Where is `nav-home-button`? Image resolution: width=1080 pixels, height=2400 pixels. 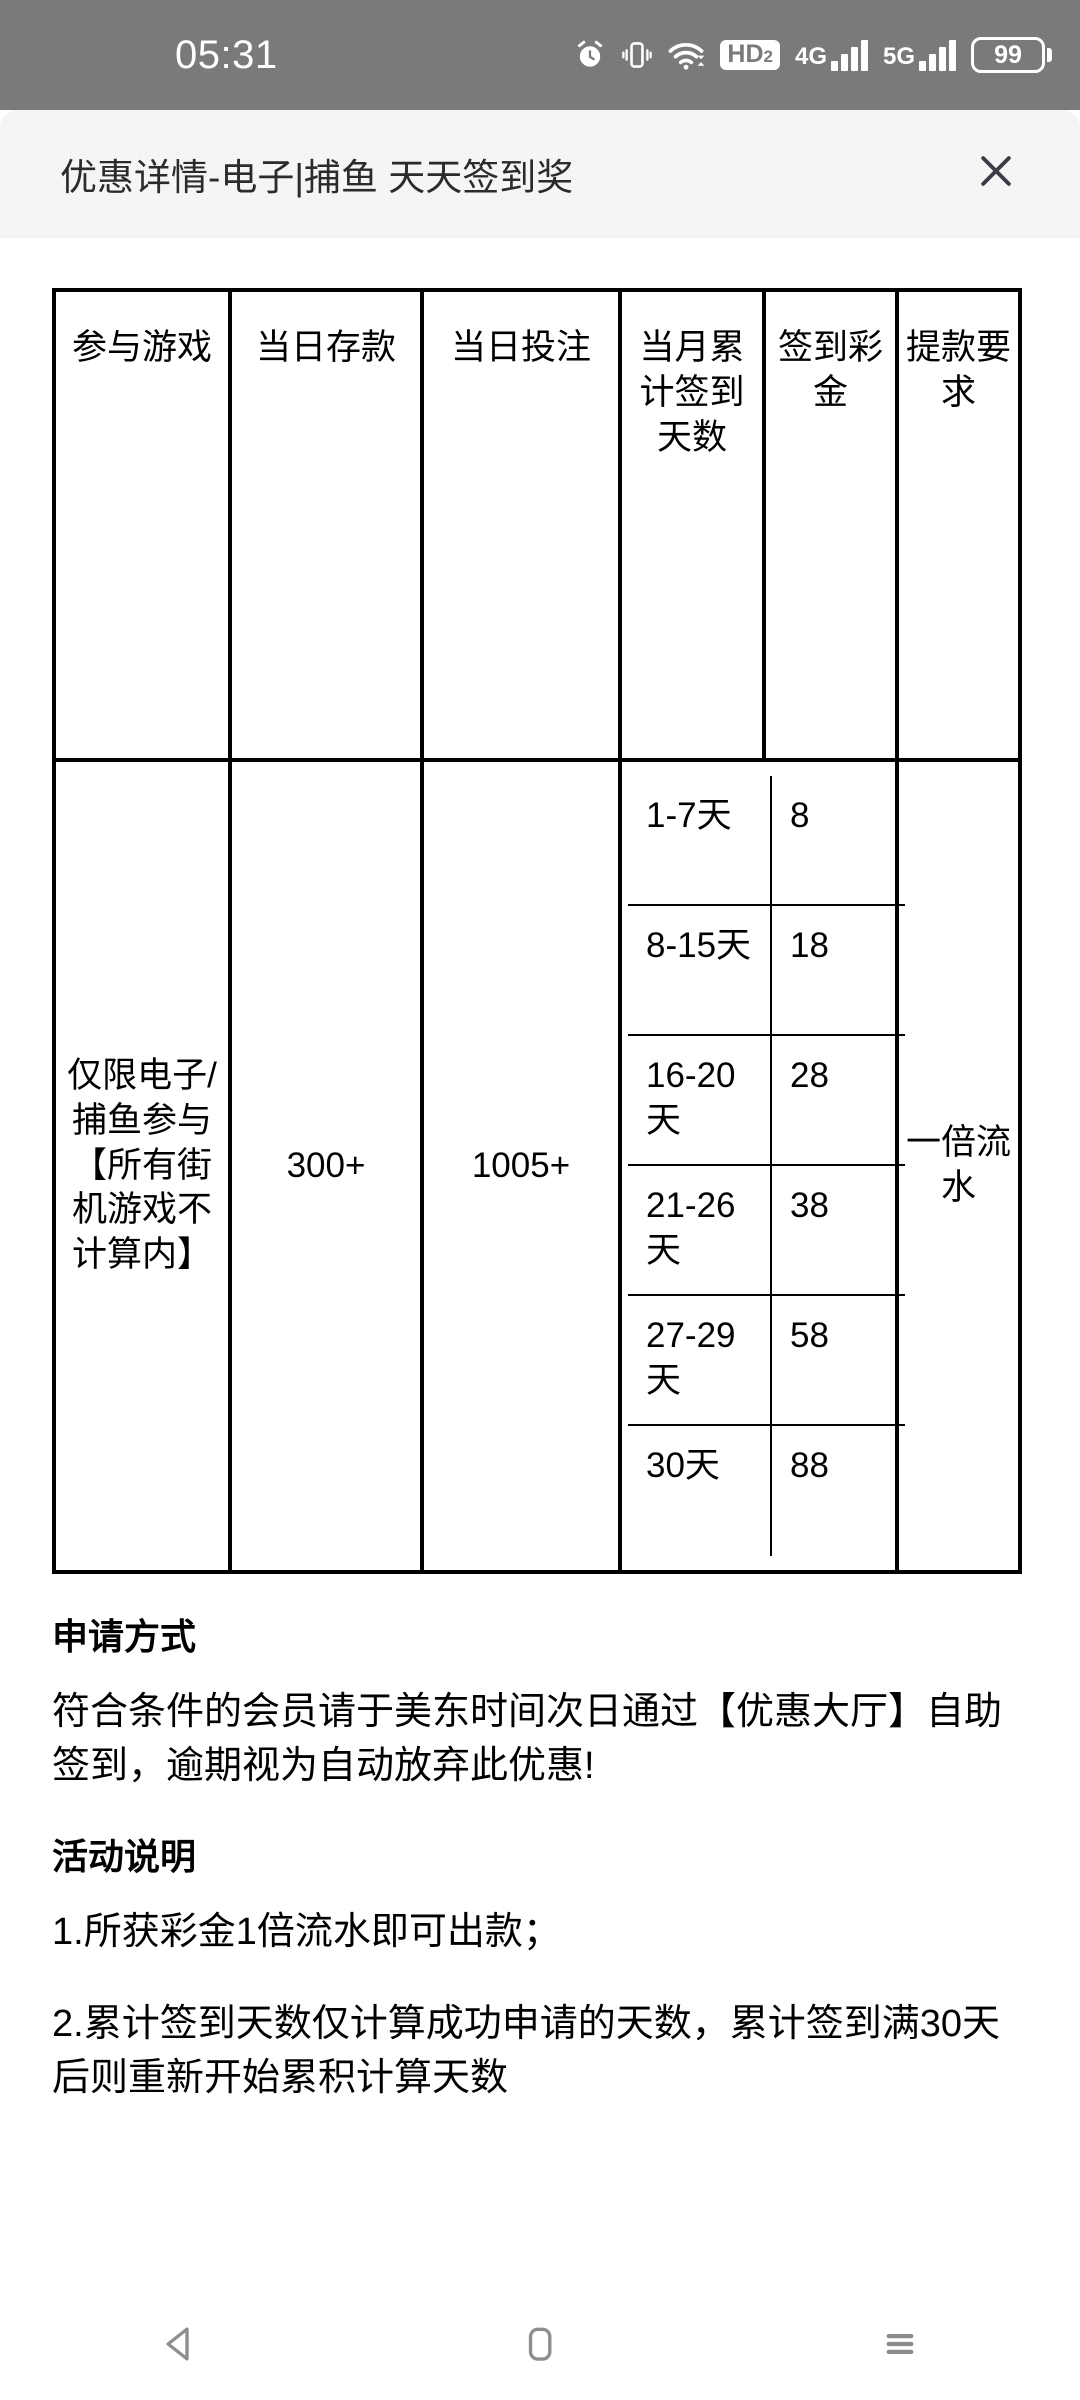 nav-home-button is located at coordinates (540, 2346).